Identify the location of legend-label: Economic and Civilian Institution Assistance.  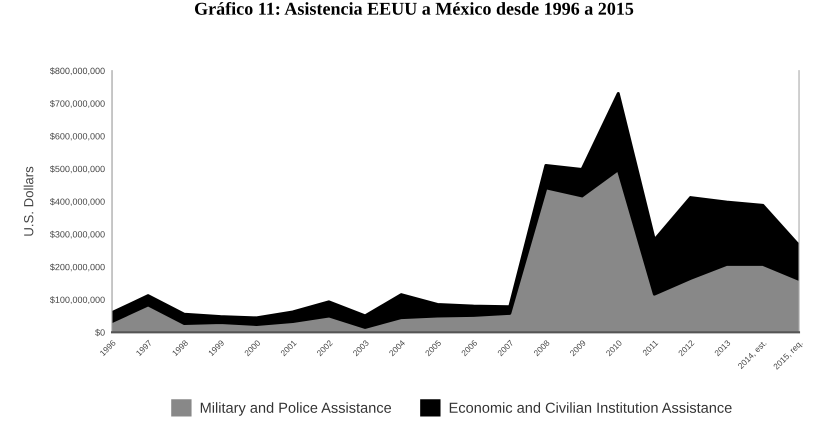
(591, 407).